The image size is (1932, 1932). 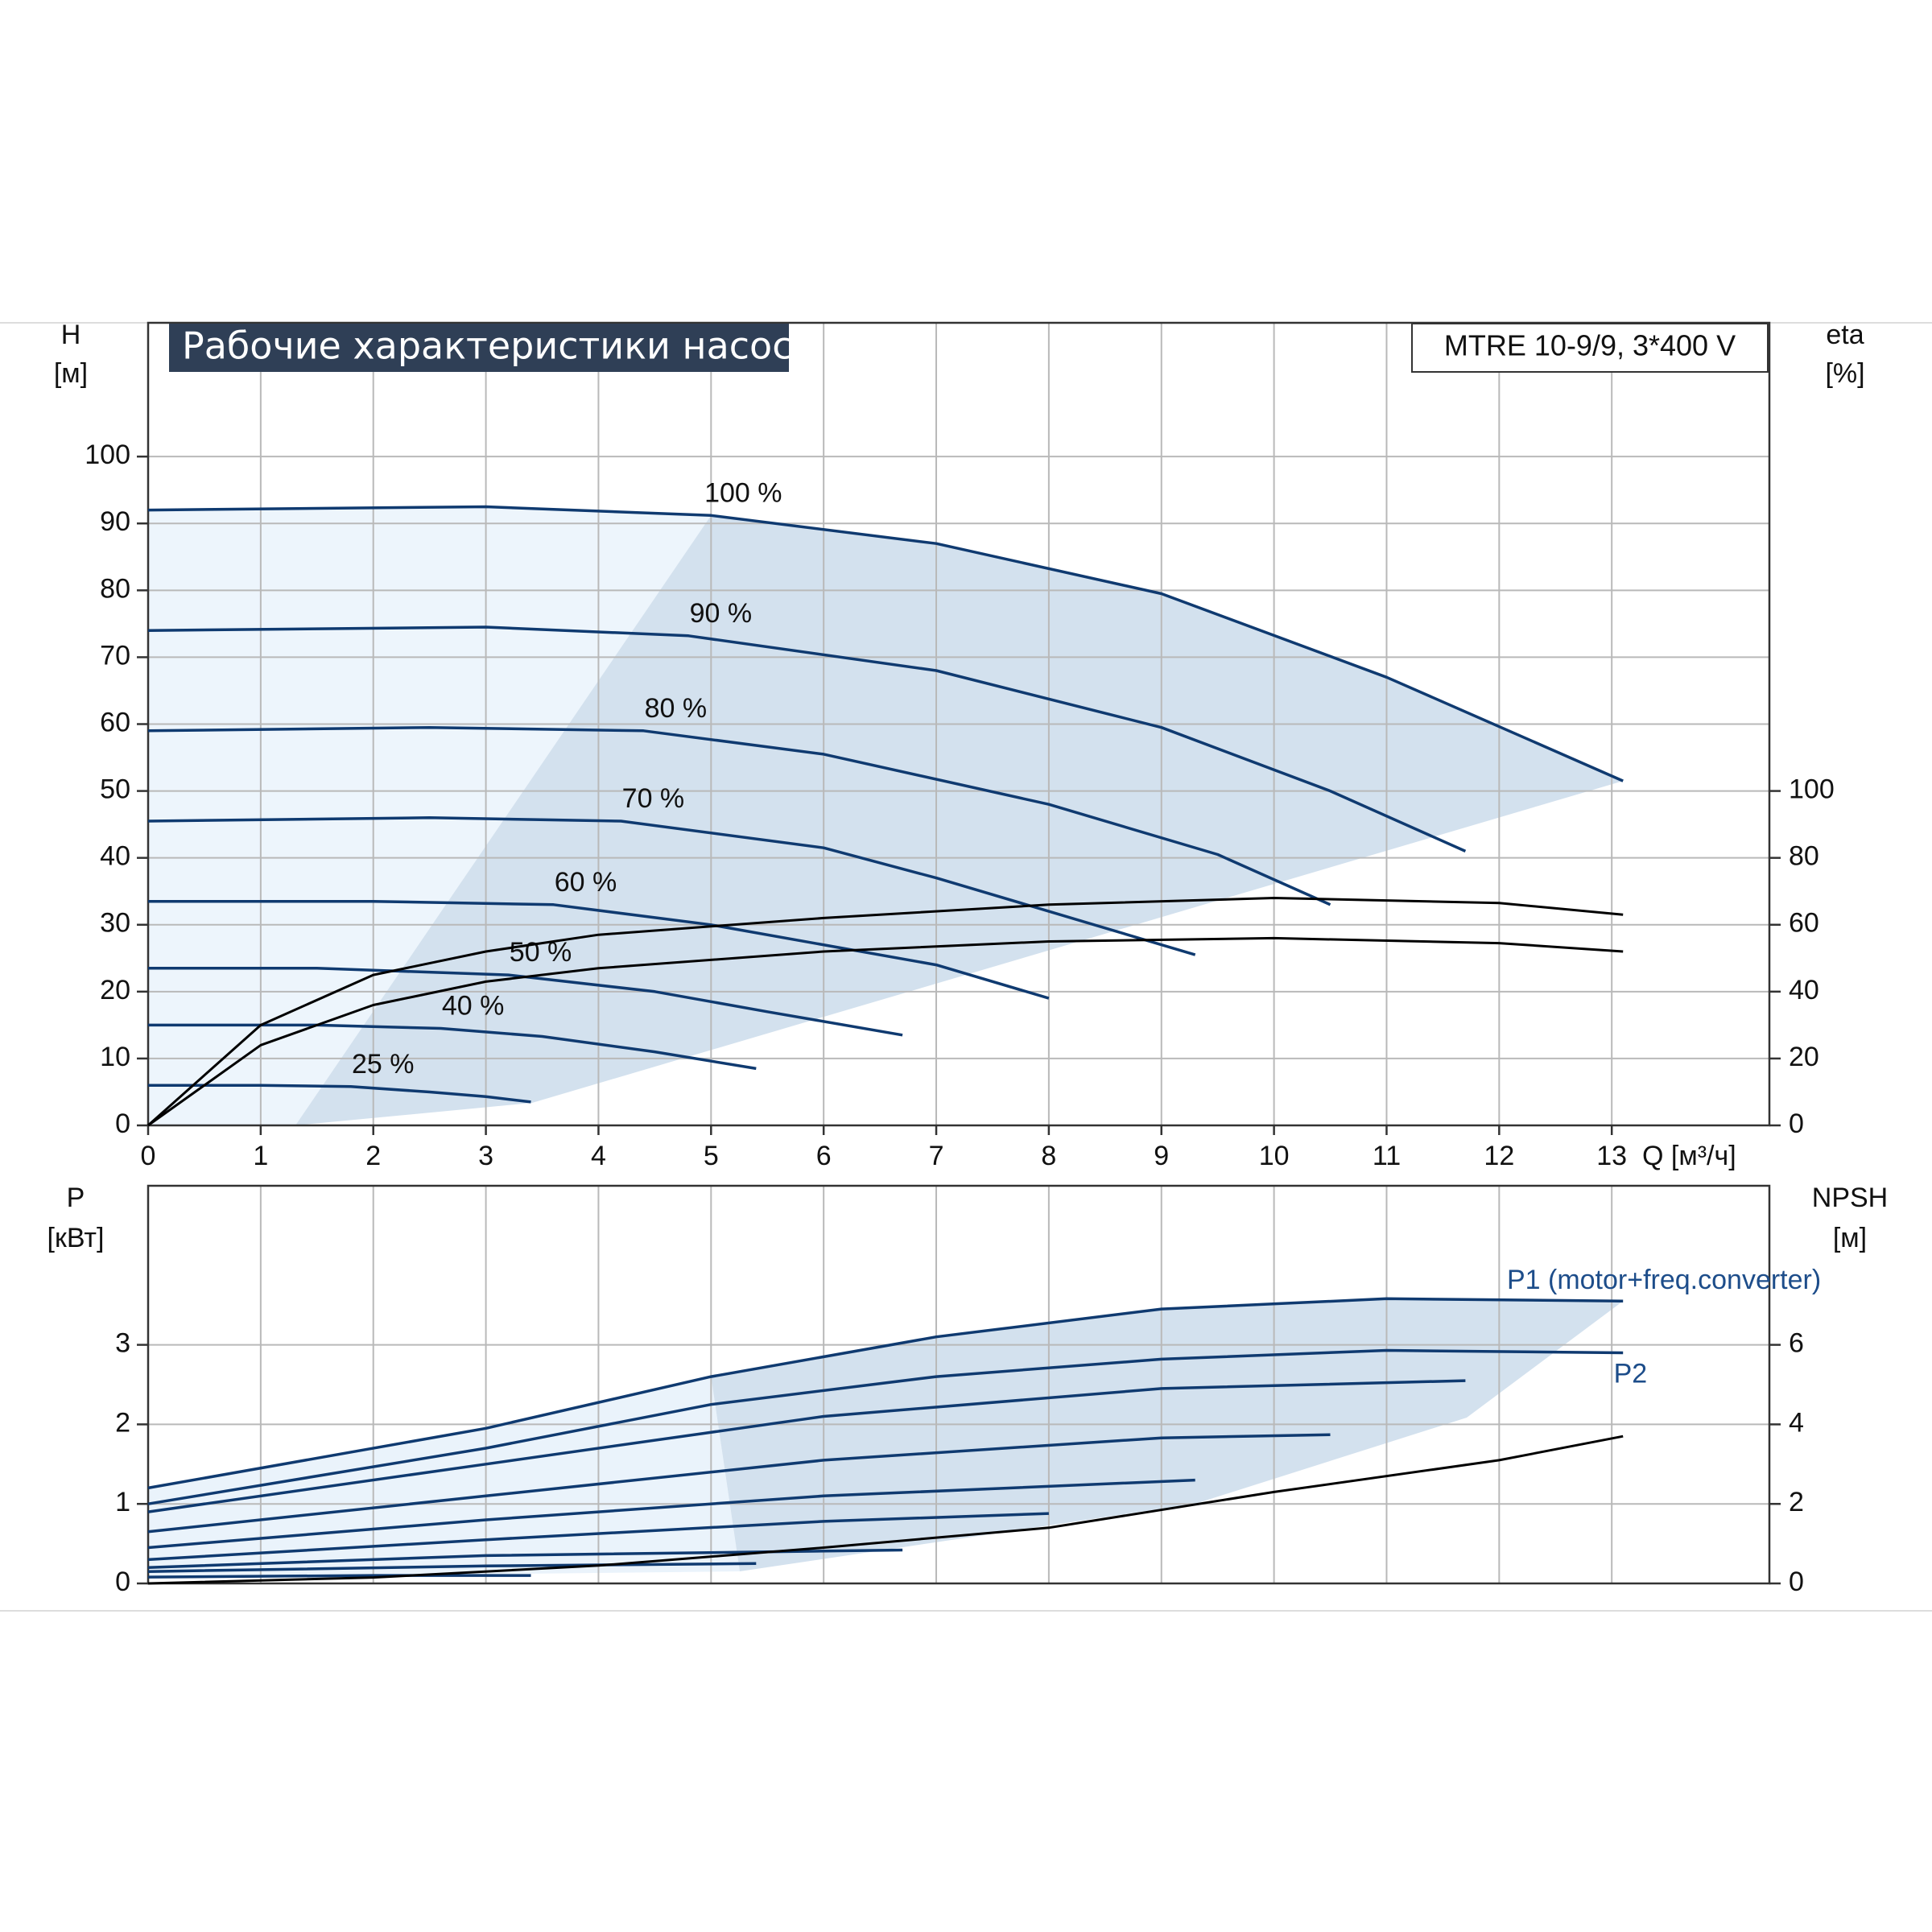 What do you see at coordinates (115, 521) in the screenshot?
I see `y-tick-label: 90` at bounding box center [115, 521].